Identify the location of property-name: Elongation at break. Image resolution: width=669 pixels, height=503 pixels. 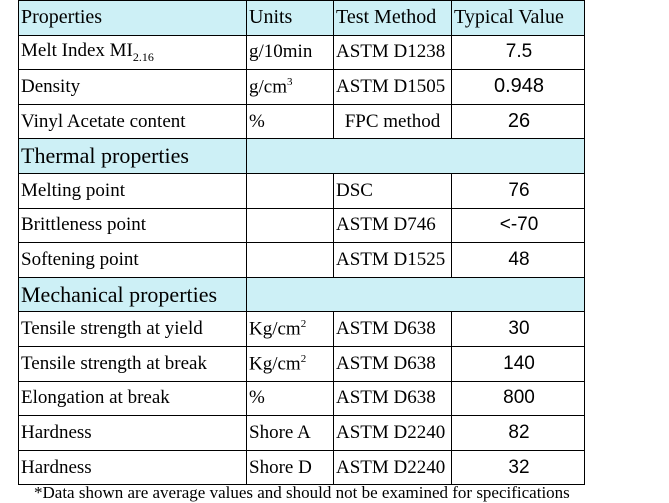
(132, 398).